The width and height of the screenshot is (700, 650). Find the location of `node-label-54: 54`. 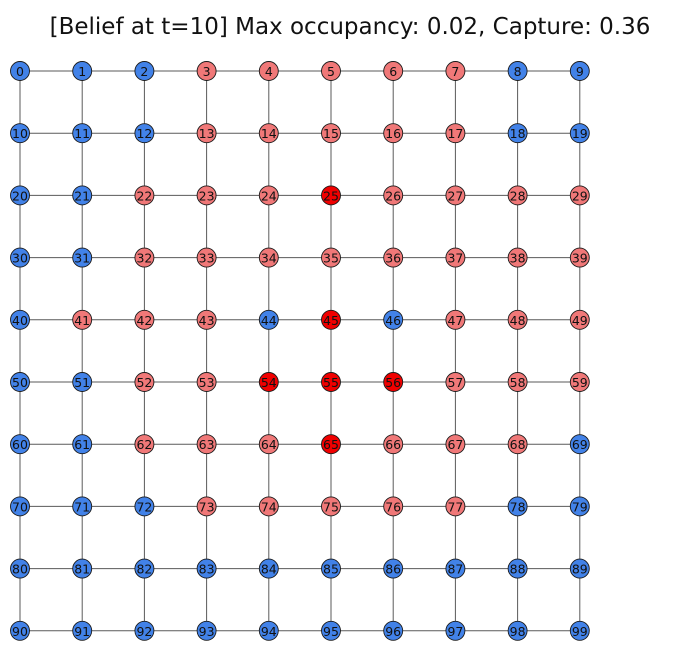

node-label-54: 54 is located at coordinates (269, 382).